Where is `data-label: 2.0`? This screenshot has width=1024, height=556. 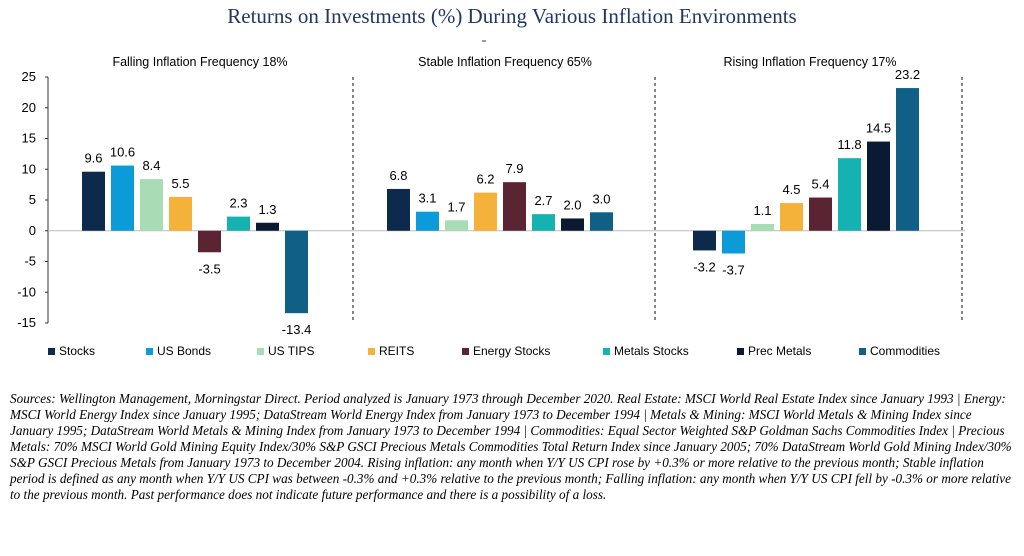 data-label: 2.0 is located at coordinates (572, 204).